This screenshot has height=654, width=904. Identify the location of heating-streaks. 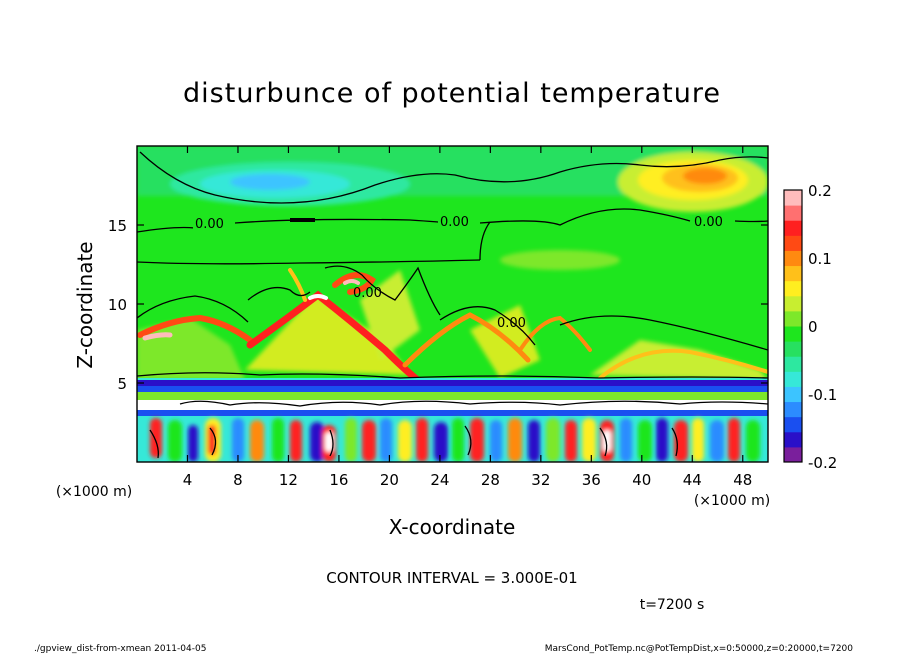
(452, 327).